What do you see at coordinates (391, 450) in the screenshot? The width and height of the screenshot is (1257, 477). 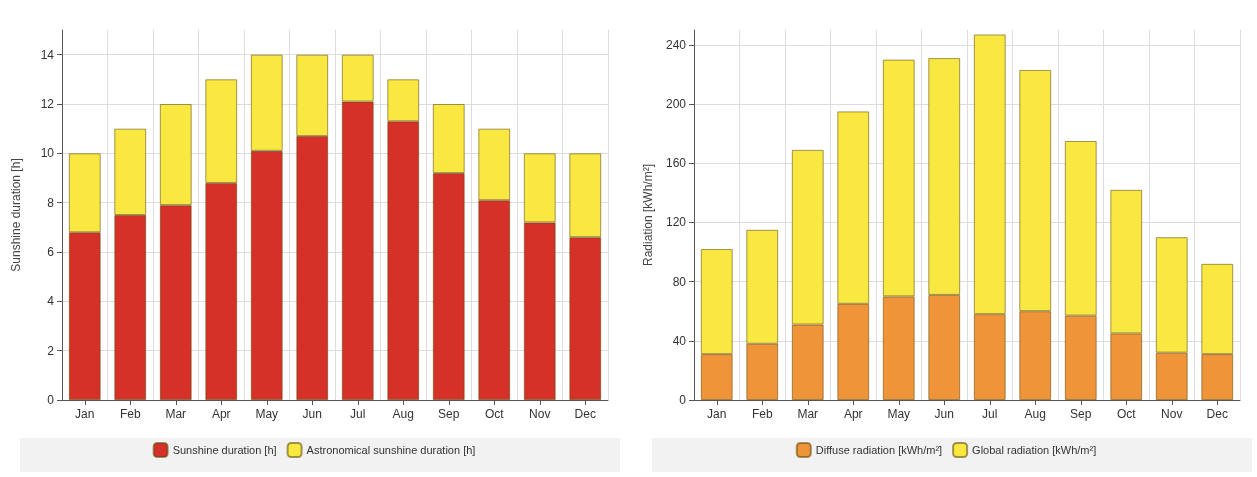 I see `legend-label: Astronomical sunshine duration [h]` at bounding box center [391, 450].